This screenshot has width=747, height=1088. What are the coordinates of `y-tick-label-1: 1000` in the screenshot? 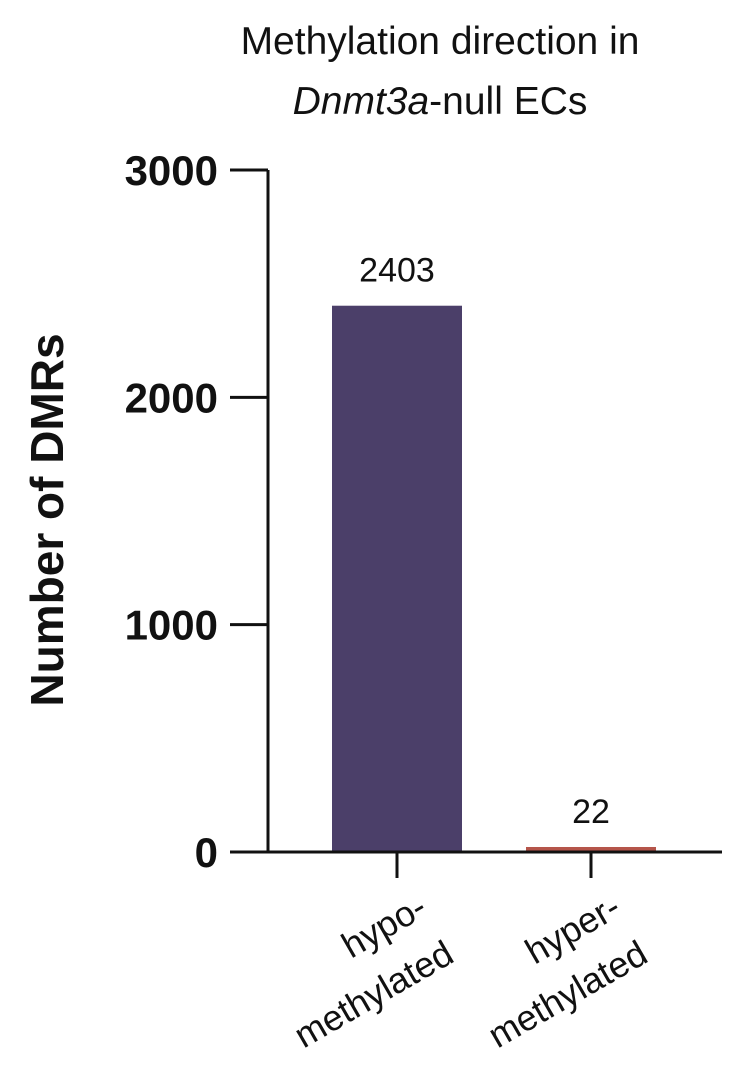 It's located at (171, 625).